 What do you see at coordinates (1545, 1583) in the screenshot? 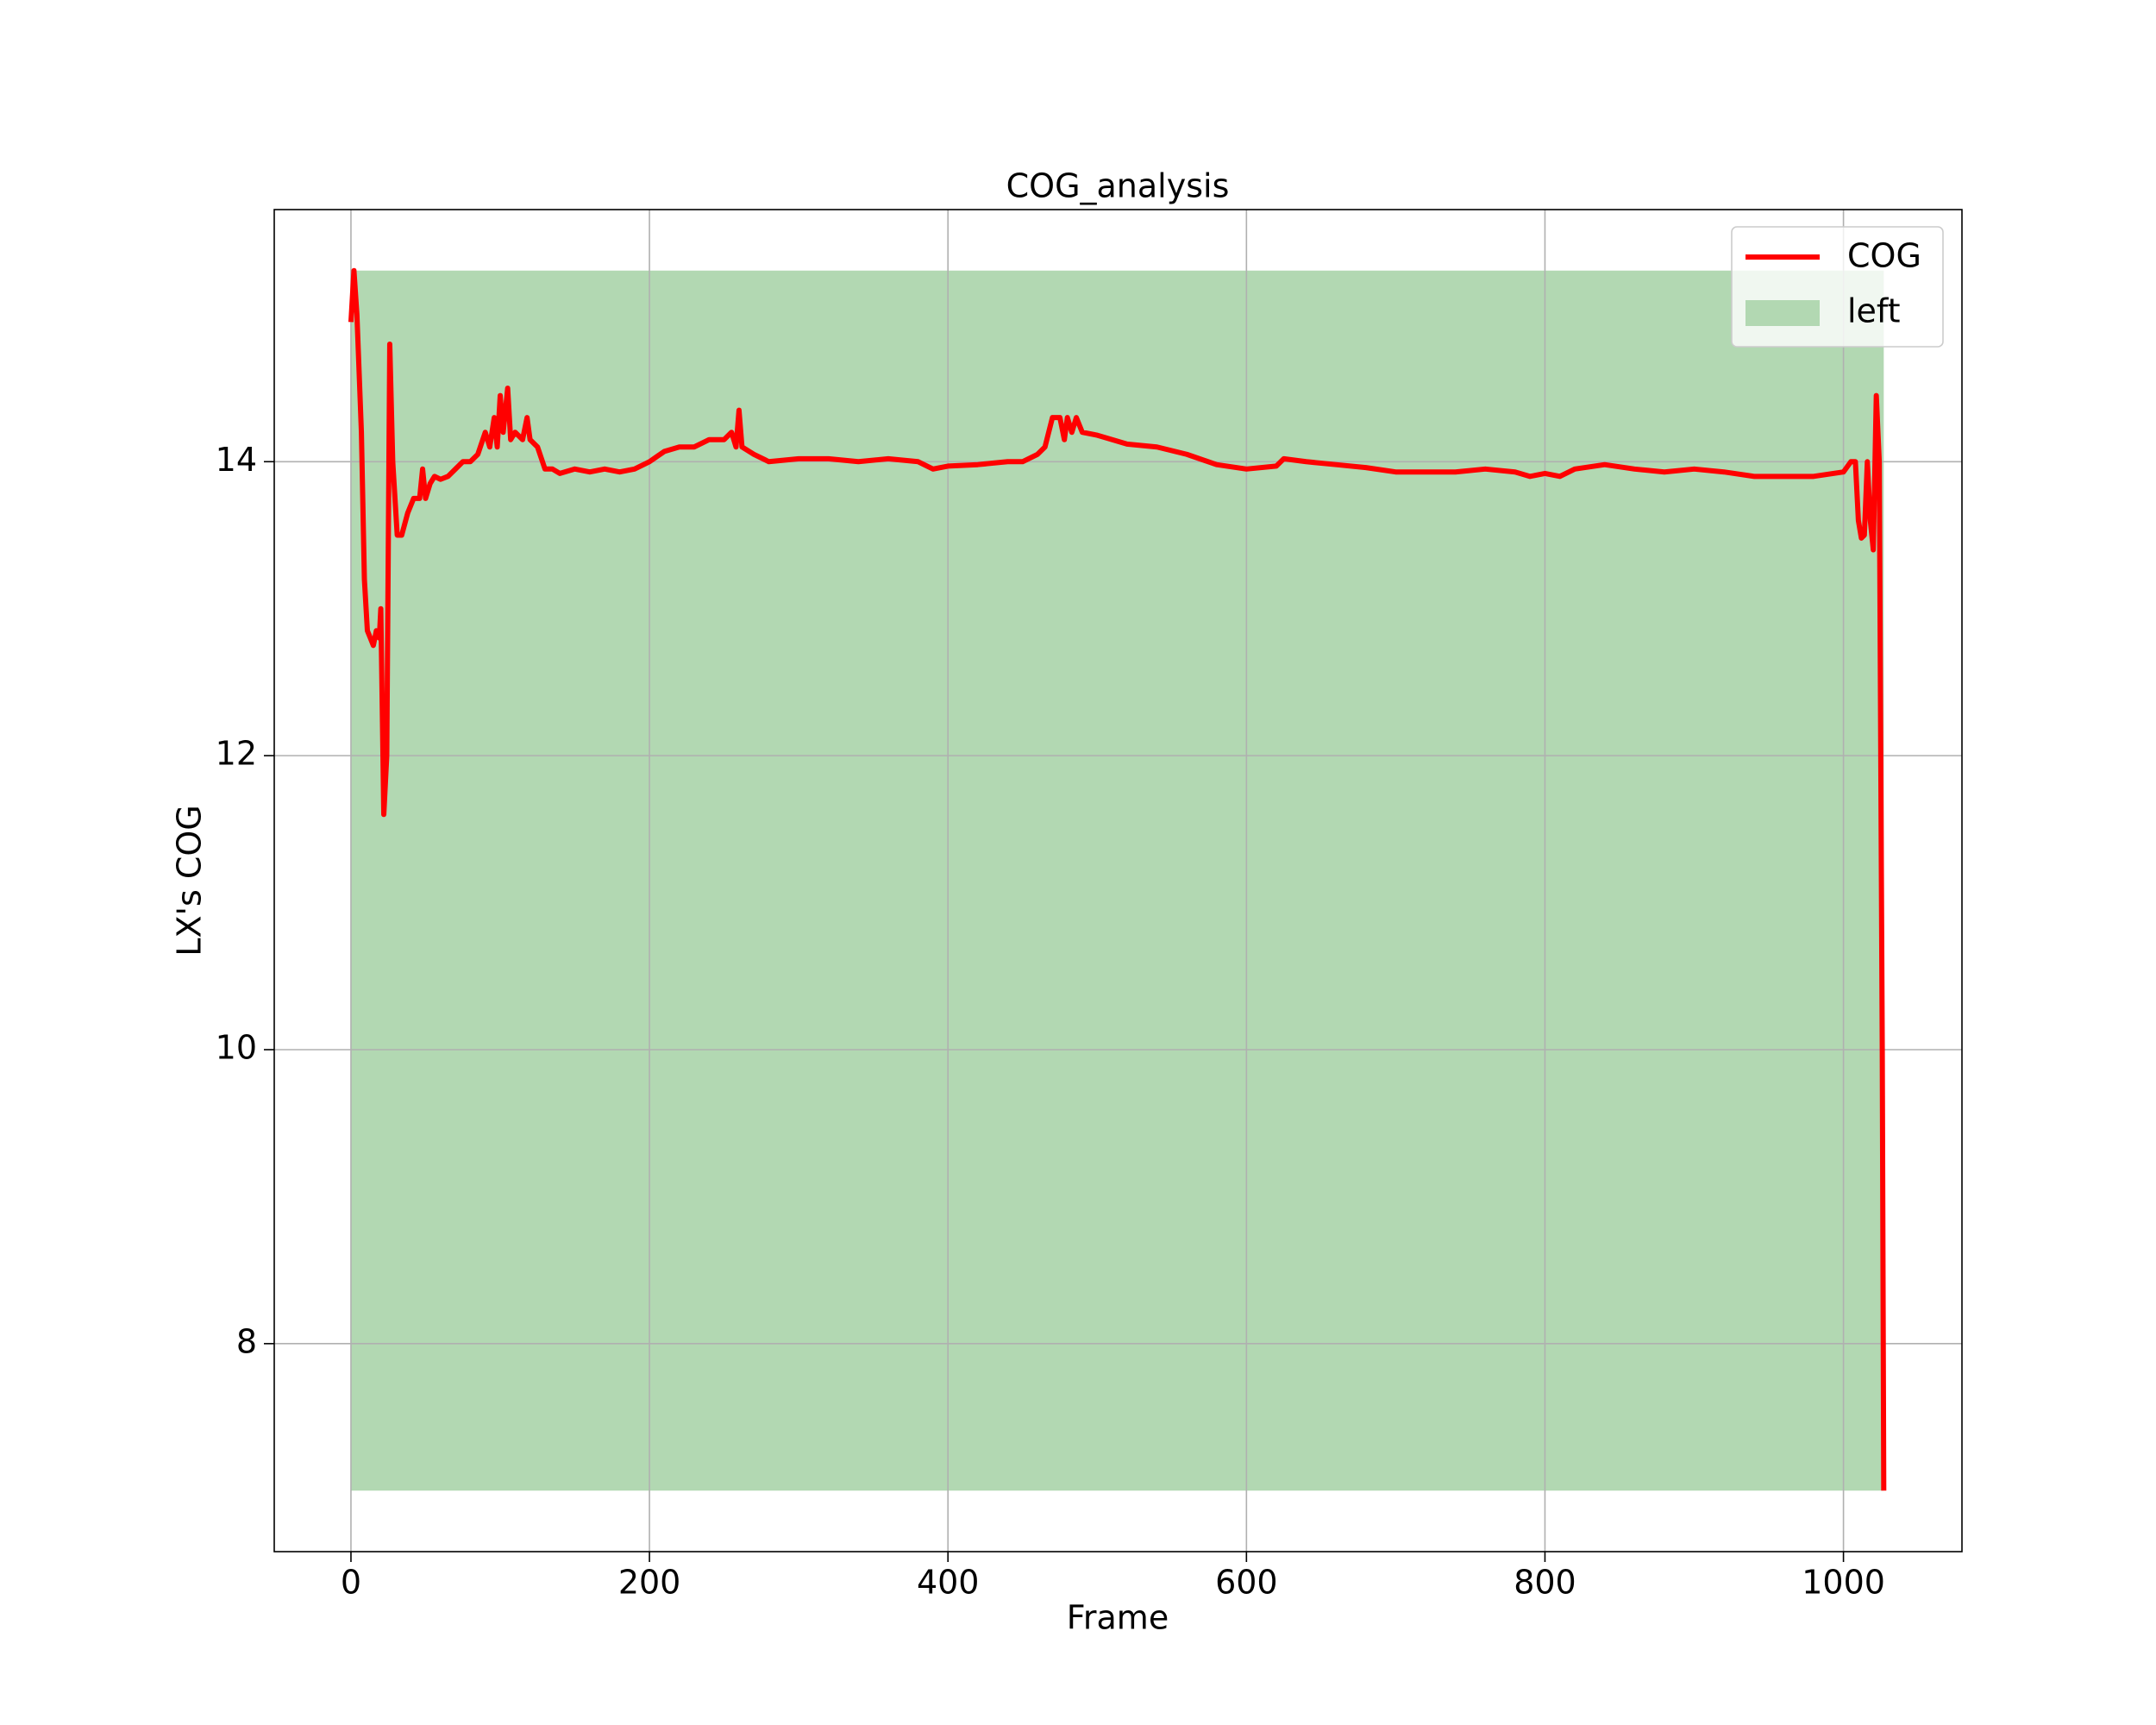
I see `x-tick-label: 800` at bounding box center [1545, 1583].